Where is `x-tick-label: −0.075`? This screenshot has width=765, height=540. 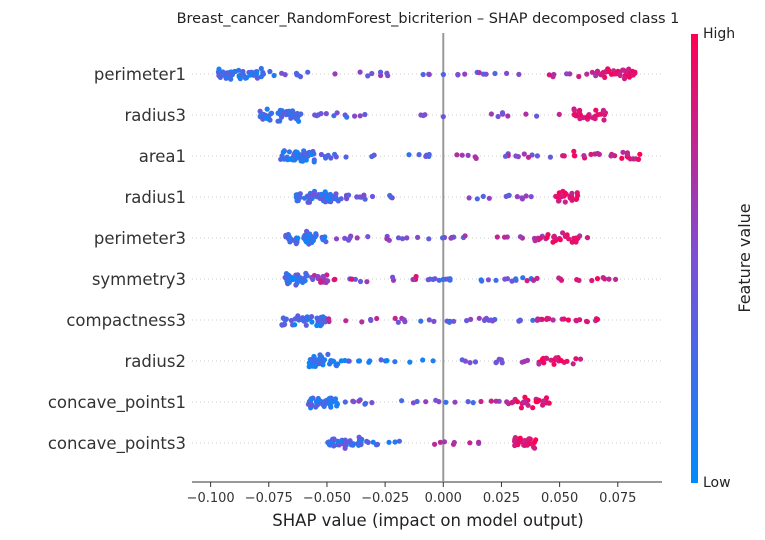 x-tick-label: −0.075 is located at coordinates (269, 498).